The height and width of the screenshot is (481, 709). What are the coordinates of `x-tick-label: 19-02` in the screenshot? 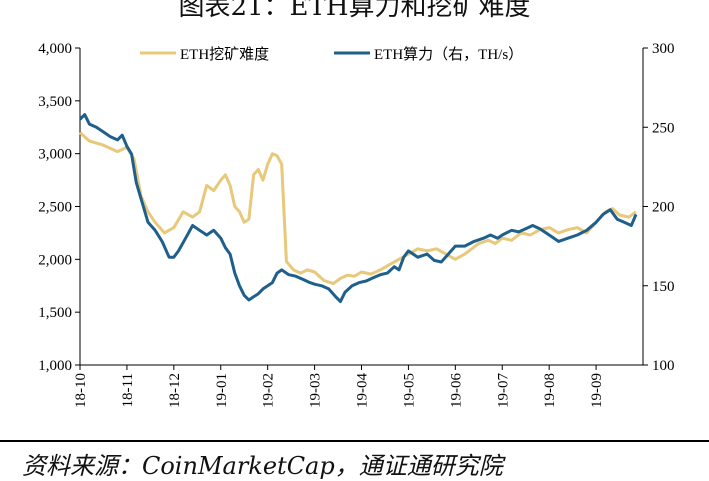 It's located at (269, 390).